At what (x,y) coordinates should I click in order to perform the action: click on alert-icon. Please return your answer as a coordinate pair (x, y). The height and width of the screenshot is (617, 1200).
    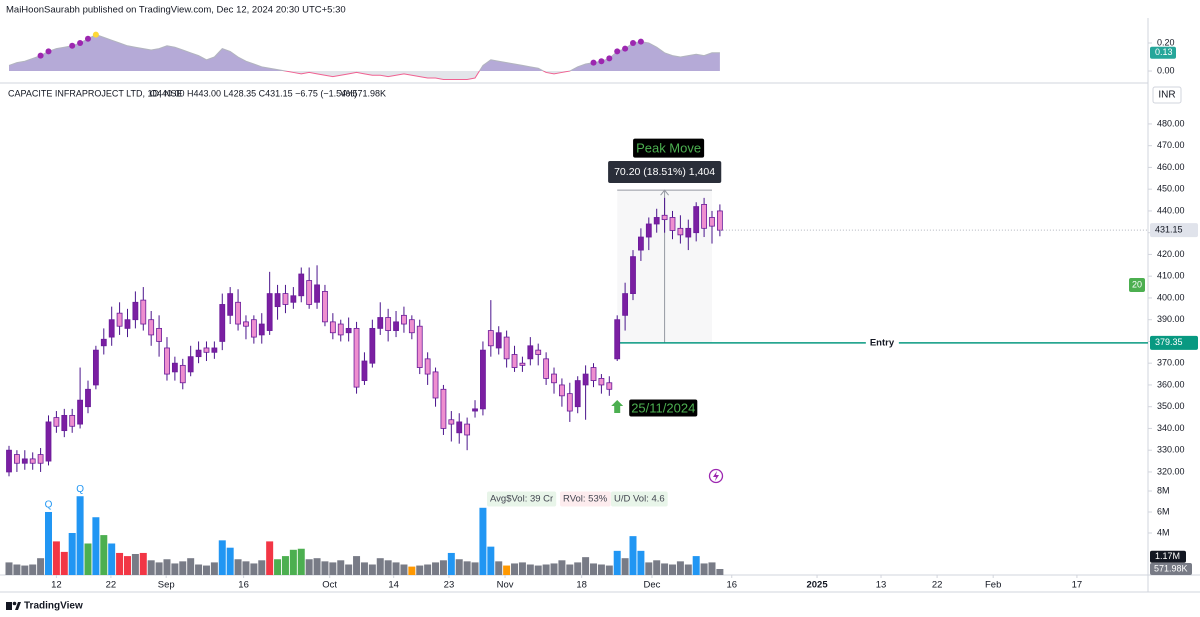
    Looking at the image, I should click on (716, 476).